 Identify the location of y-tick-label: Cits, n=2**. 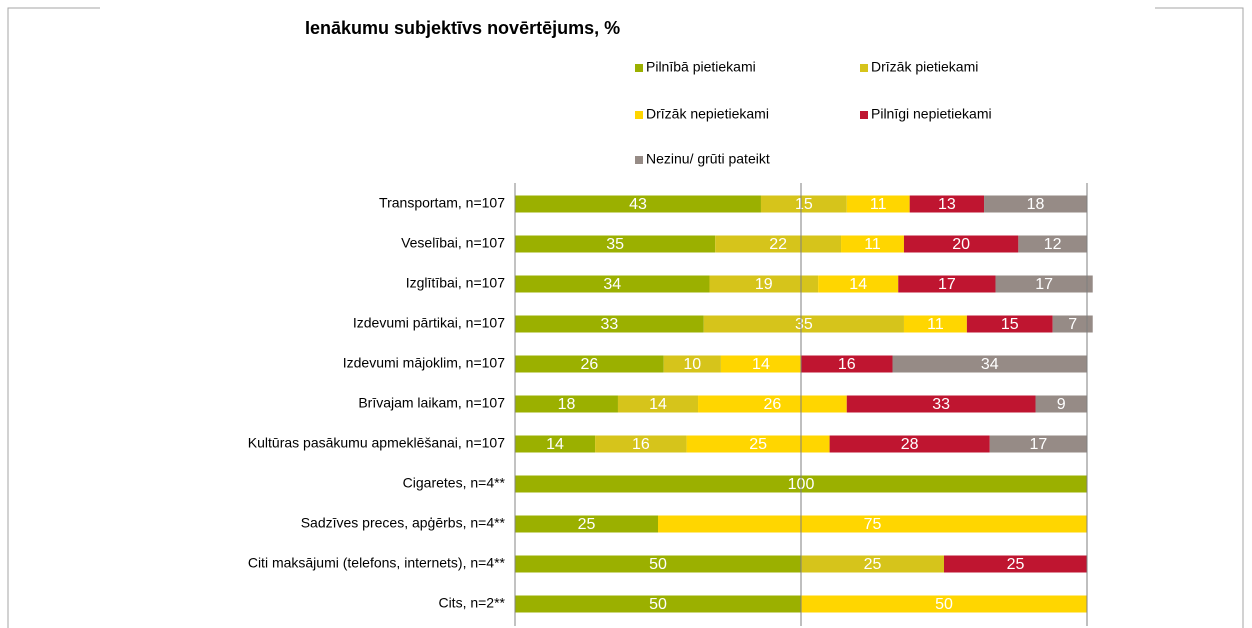
(471, 603).